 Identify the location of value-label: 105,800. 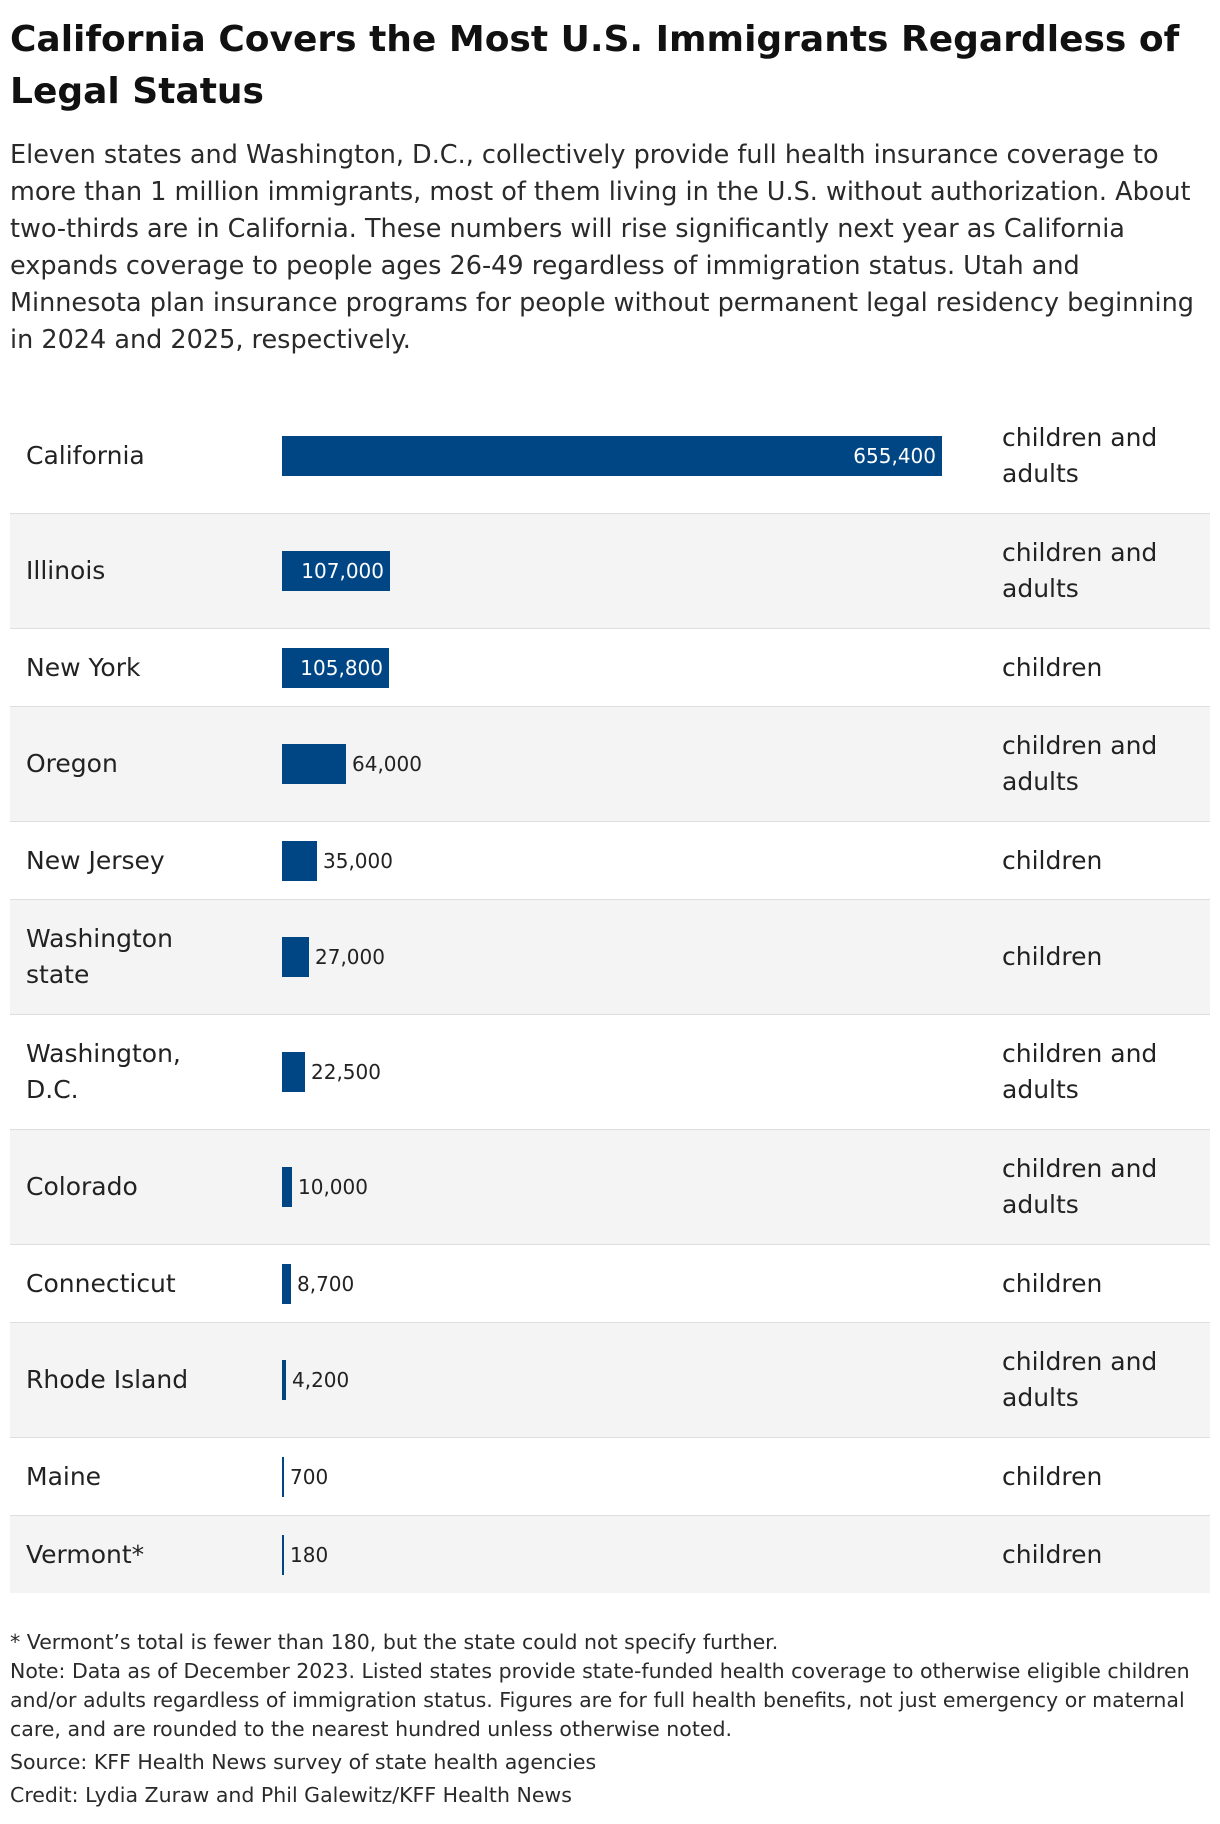
(341, 667).